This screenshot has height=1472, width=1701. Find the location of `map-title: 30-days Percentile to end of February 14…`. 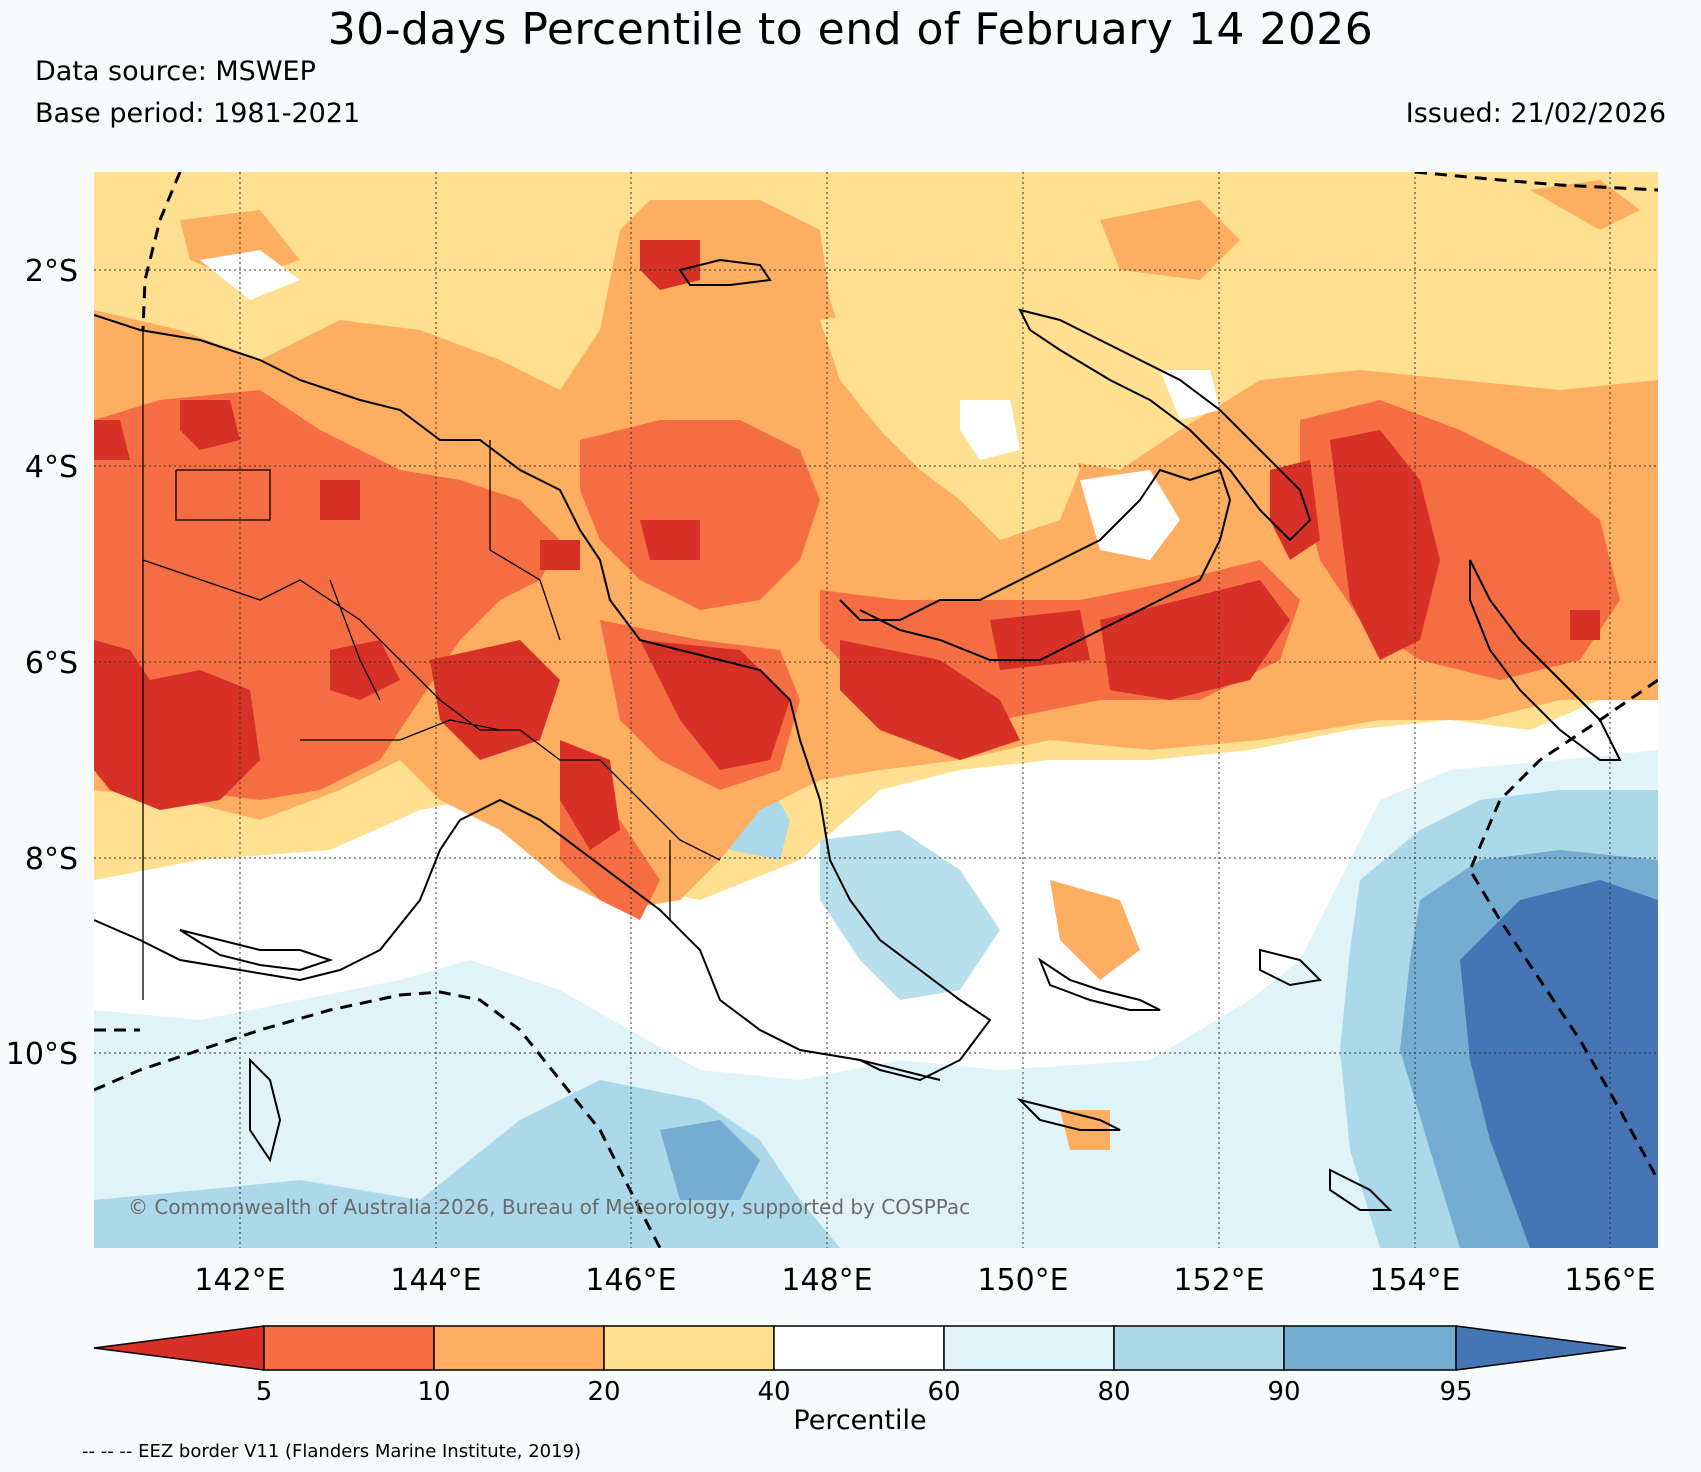

map-title: 30-days Percentile to end of February 14… is located at coordinates (850, 29).